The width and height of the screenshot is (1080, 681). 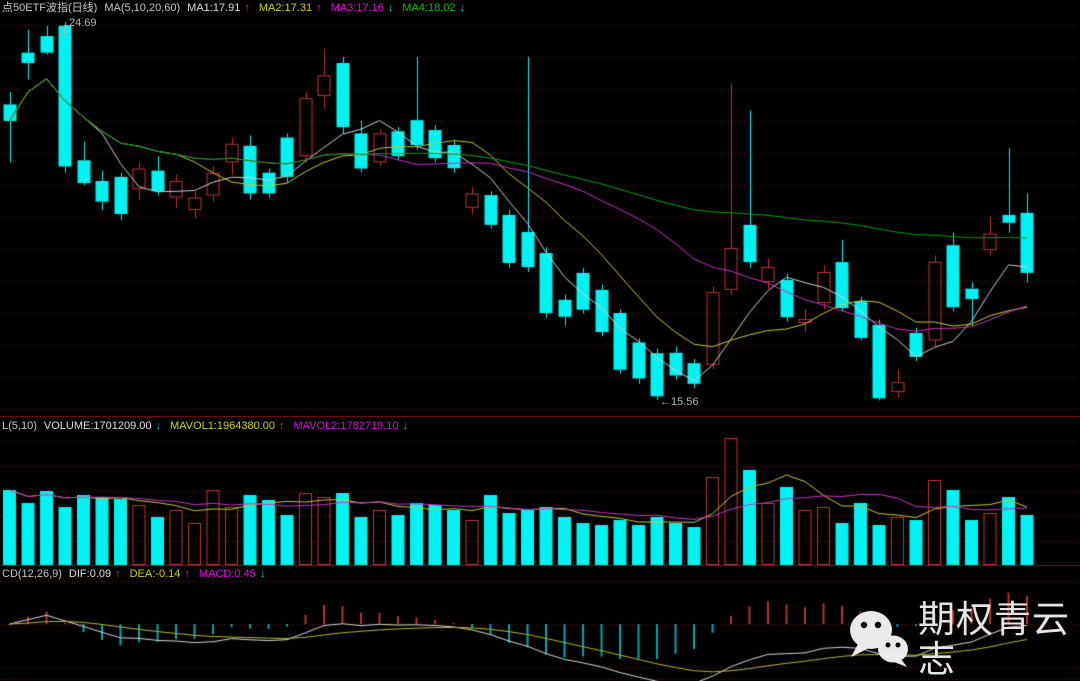 I want to click on macd-value: MACD:0.45, so click(x=227, y=574).